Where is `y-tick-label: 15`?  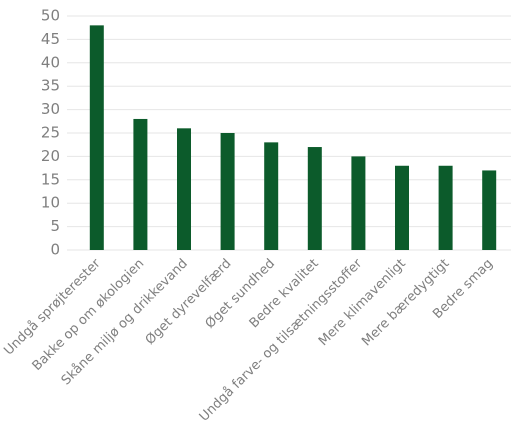
y-tick-label: 15 is located at coordinates (50, 179).